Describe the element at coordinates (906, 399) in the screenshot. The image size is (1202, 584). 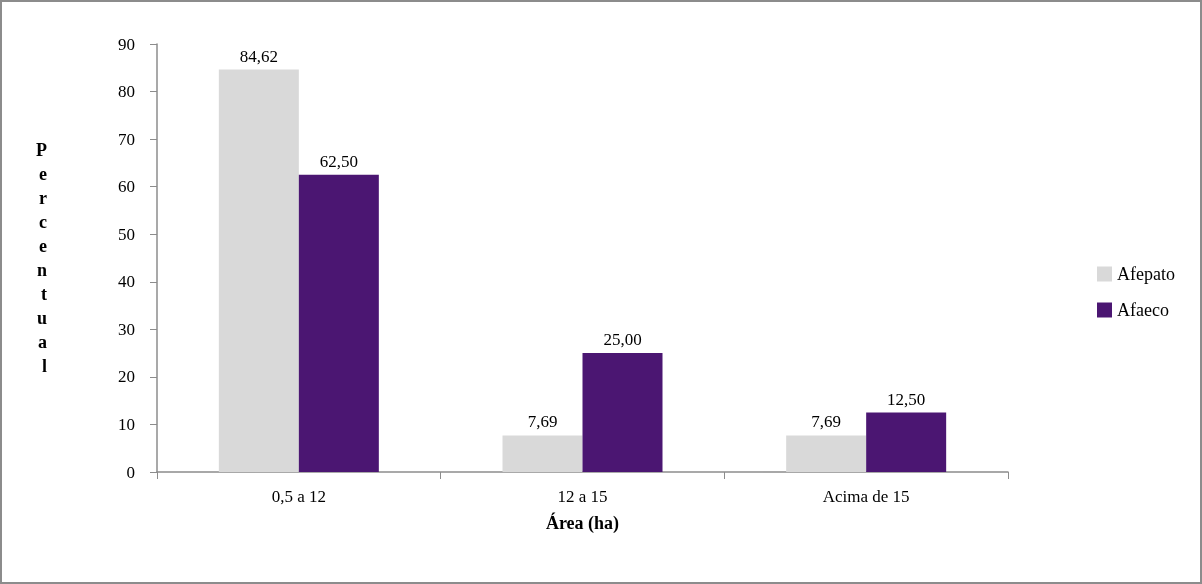
I see `data-label: 12,50` at that location.